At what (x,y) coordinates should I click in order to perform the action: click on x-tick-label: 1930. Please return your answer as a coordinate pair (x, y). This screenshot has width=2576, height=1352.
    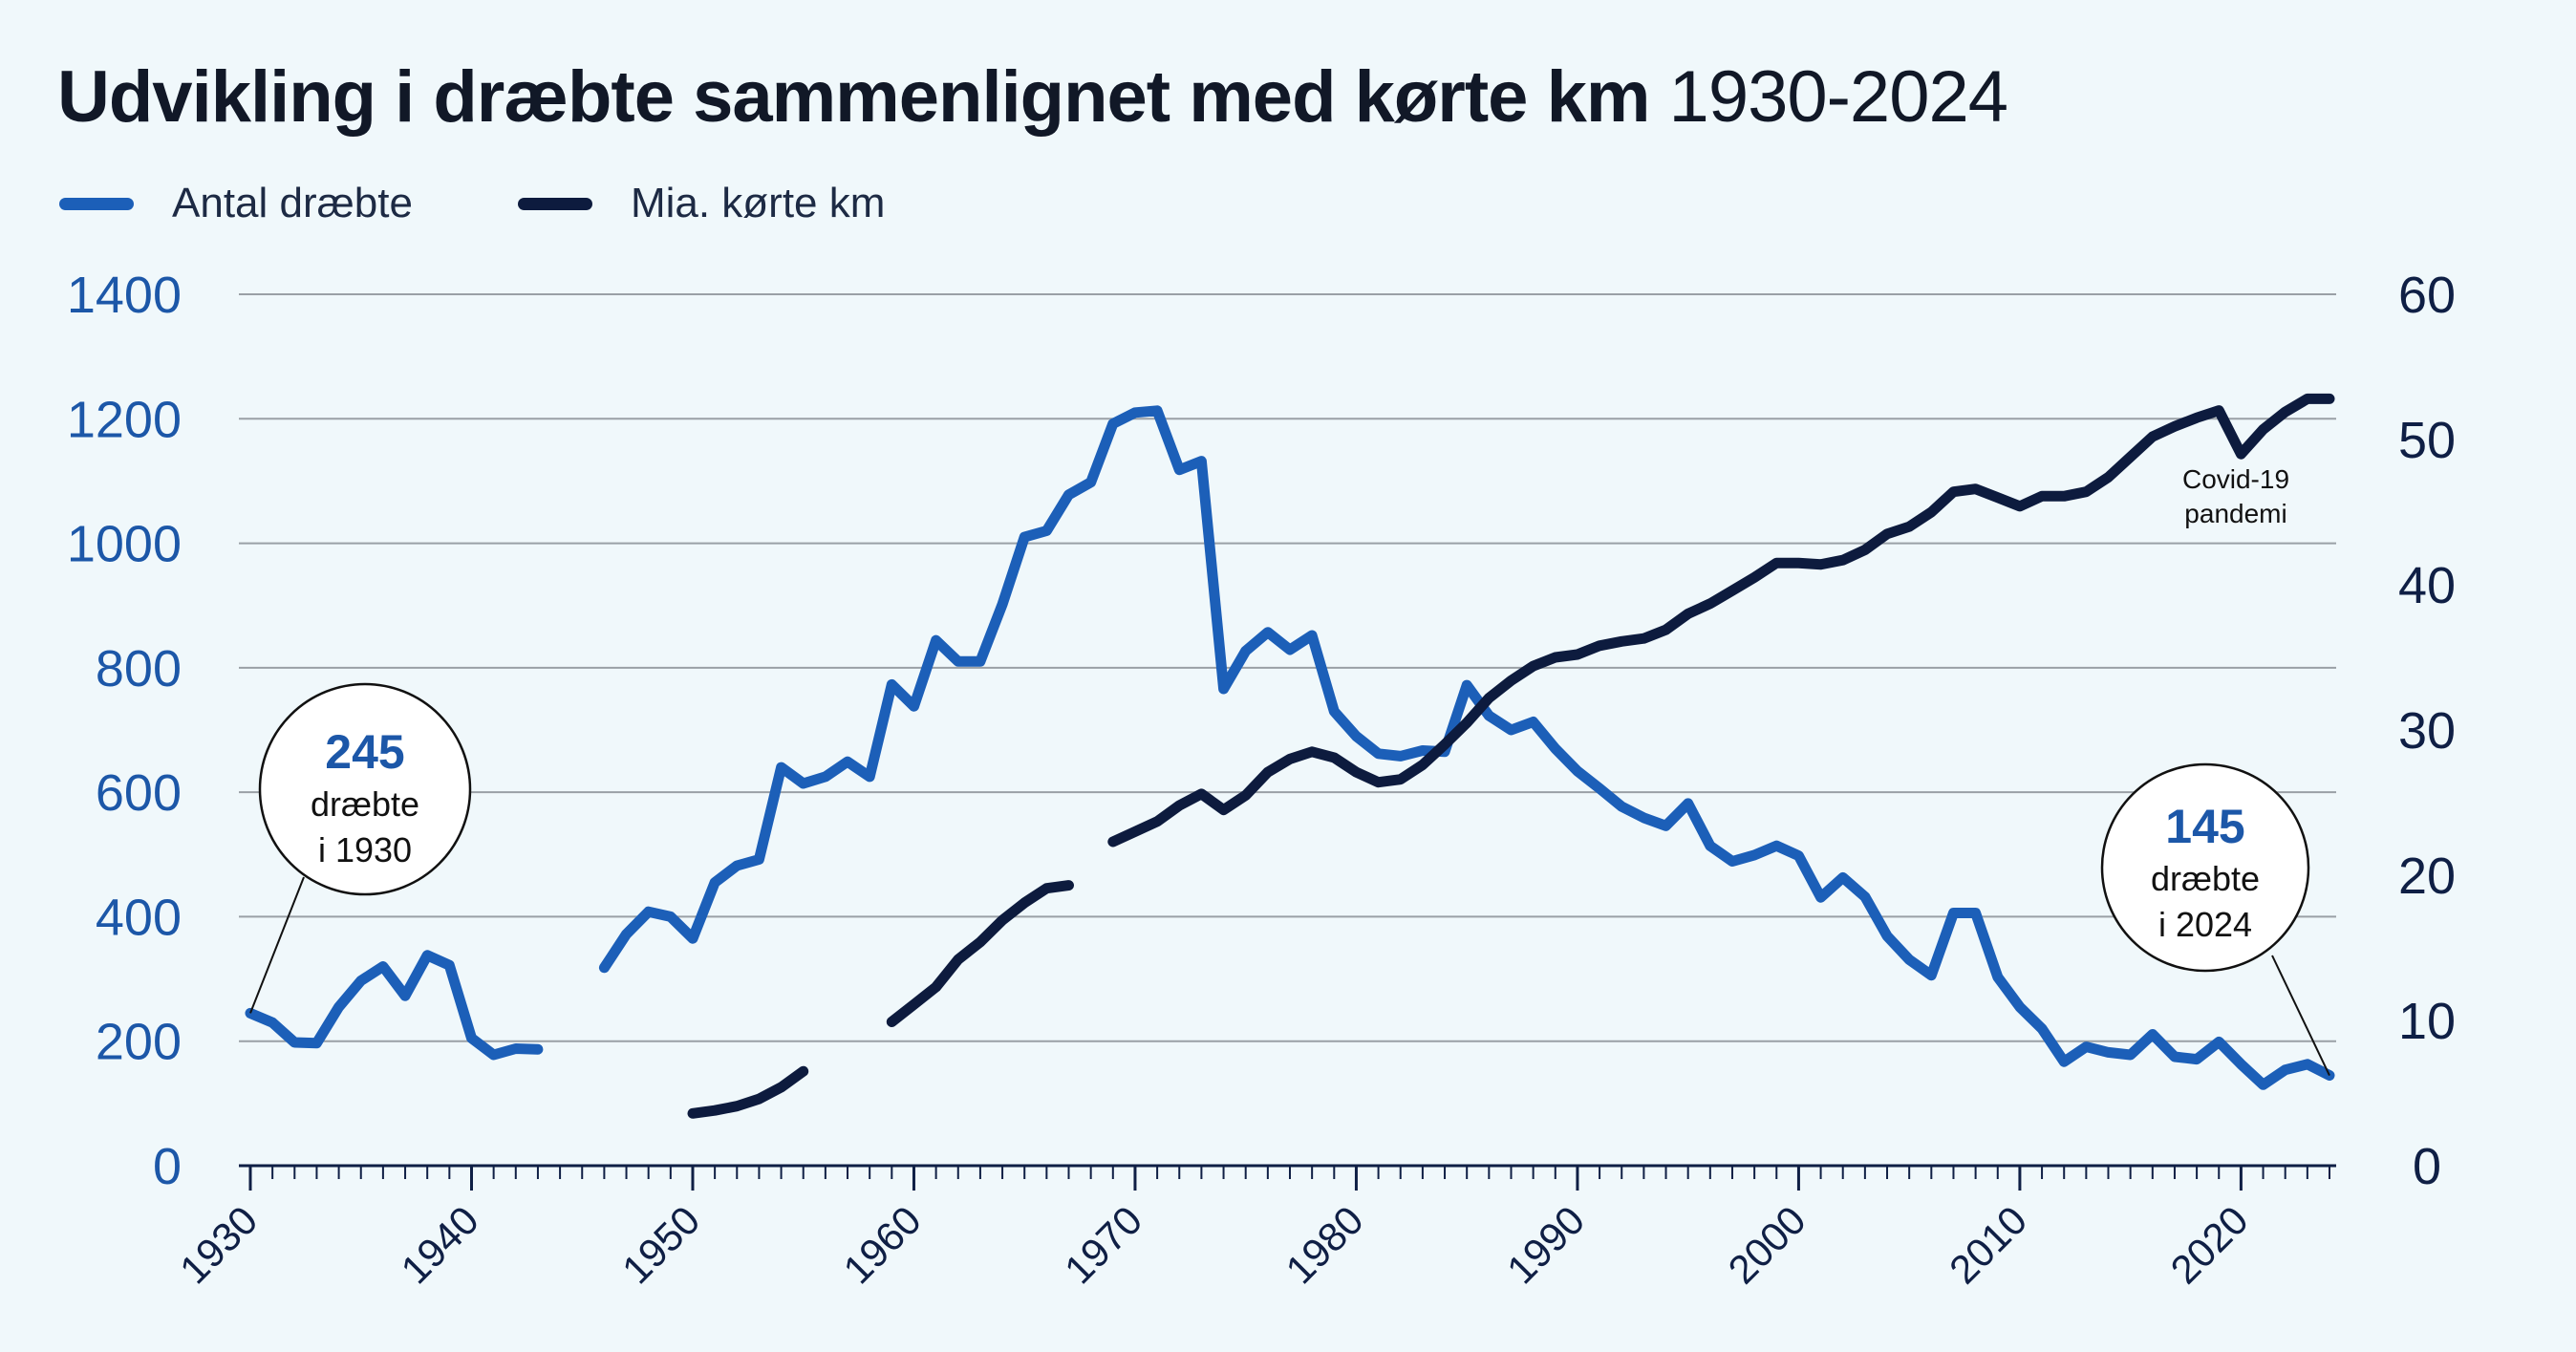
    Looking at the image, I should click on (218, 1244).